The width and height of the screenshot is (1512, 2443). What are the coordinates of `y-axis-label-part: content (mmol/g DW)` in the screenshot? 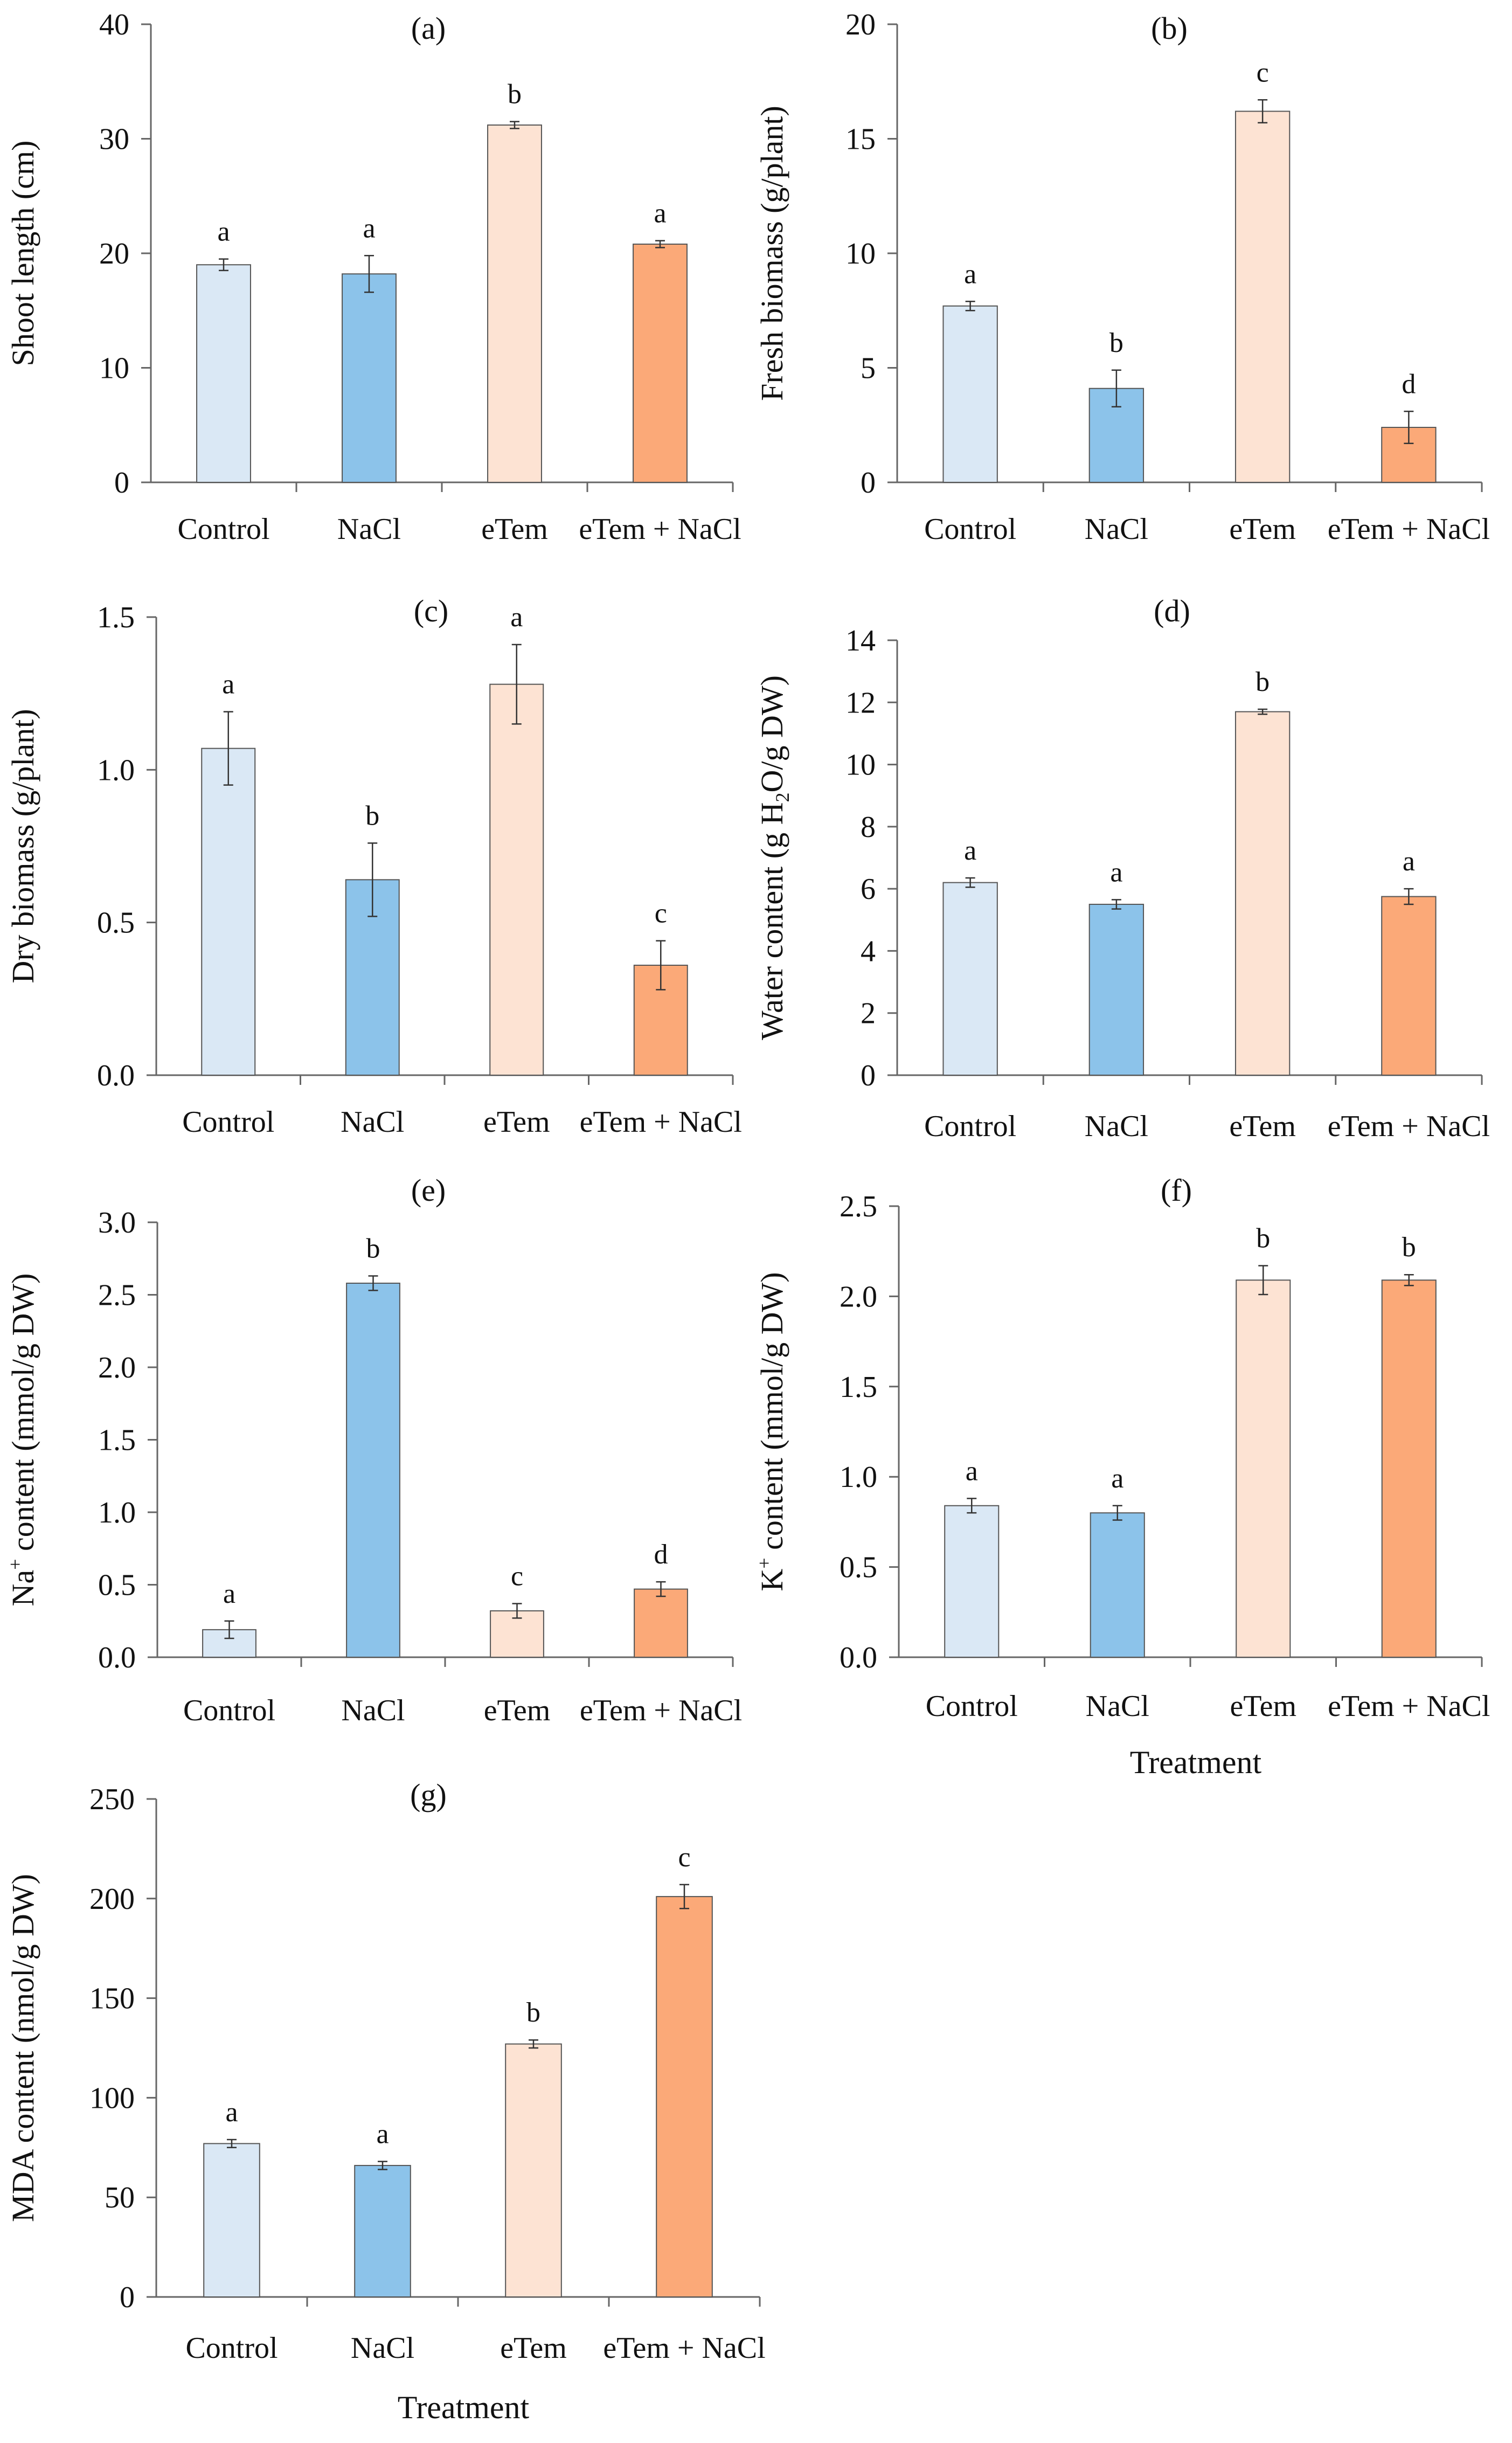 It's located at (22, 1417).